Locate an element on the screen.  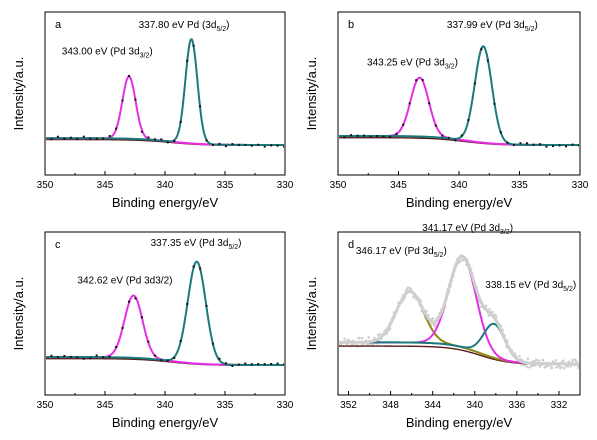
plot-area is located at coordinates (459, 312).